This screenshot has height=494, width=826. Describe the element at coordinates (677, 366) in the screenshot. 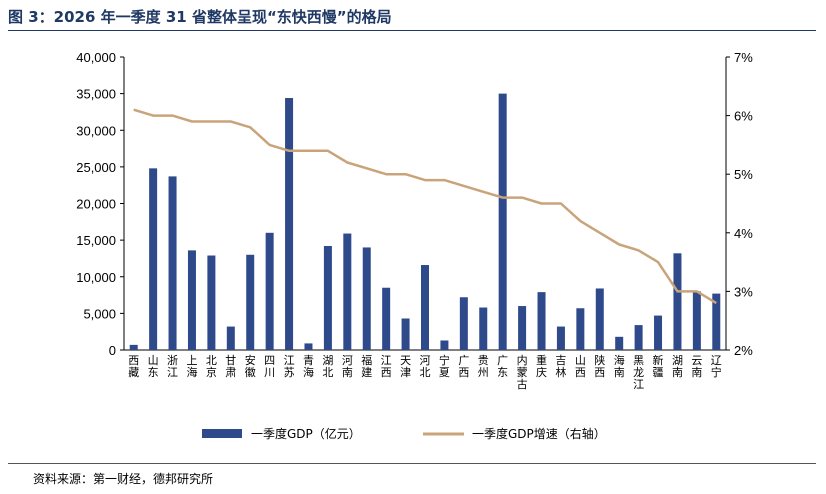

I see `category-label: 湖南` at that location.